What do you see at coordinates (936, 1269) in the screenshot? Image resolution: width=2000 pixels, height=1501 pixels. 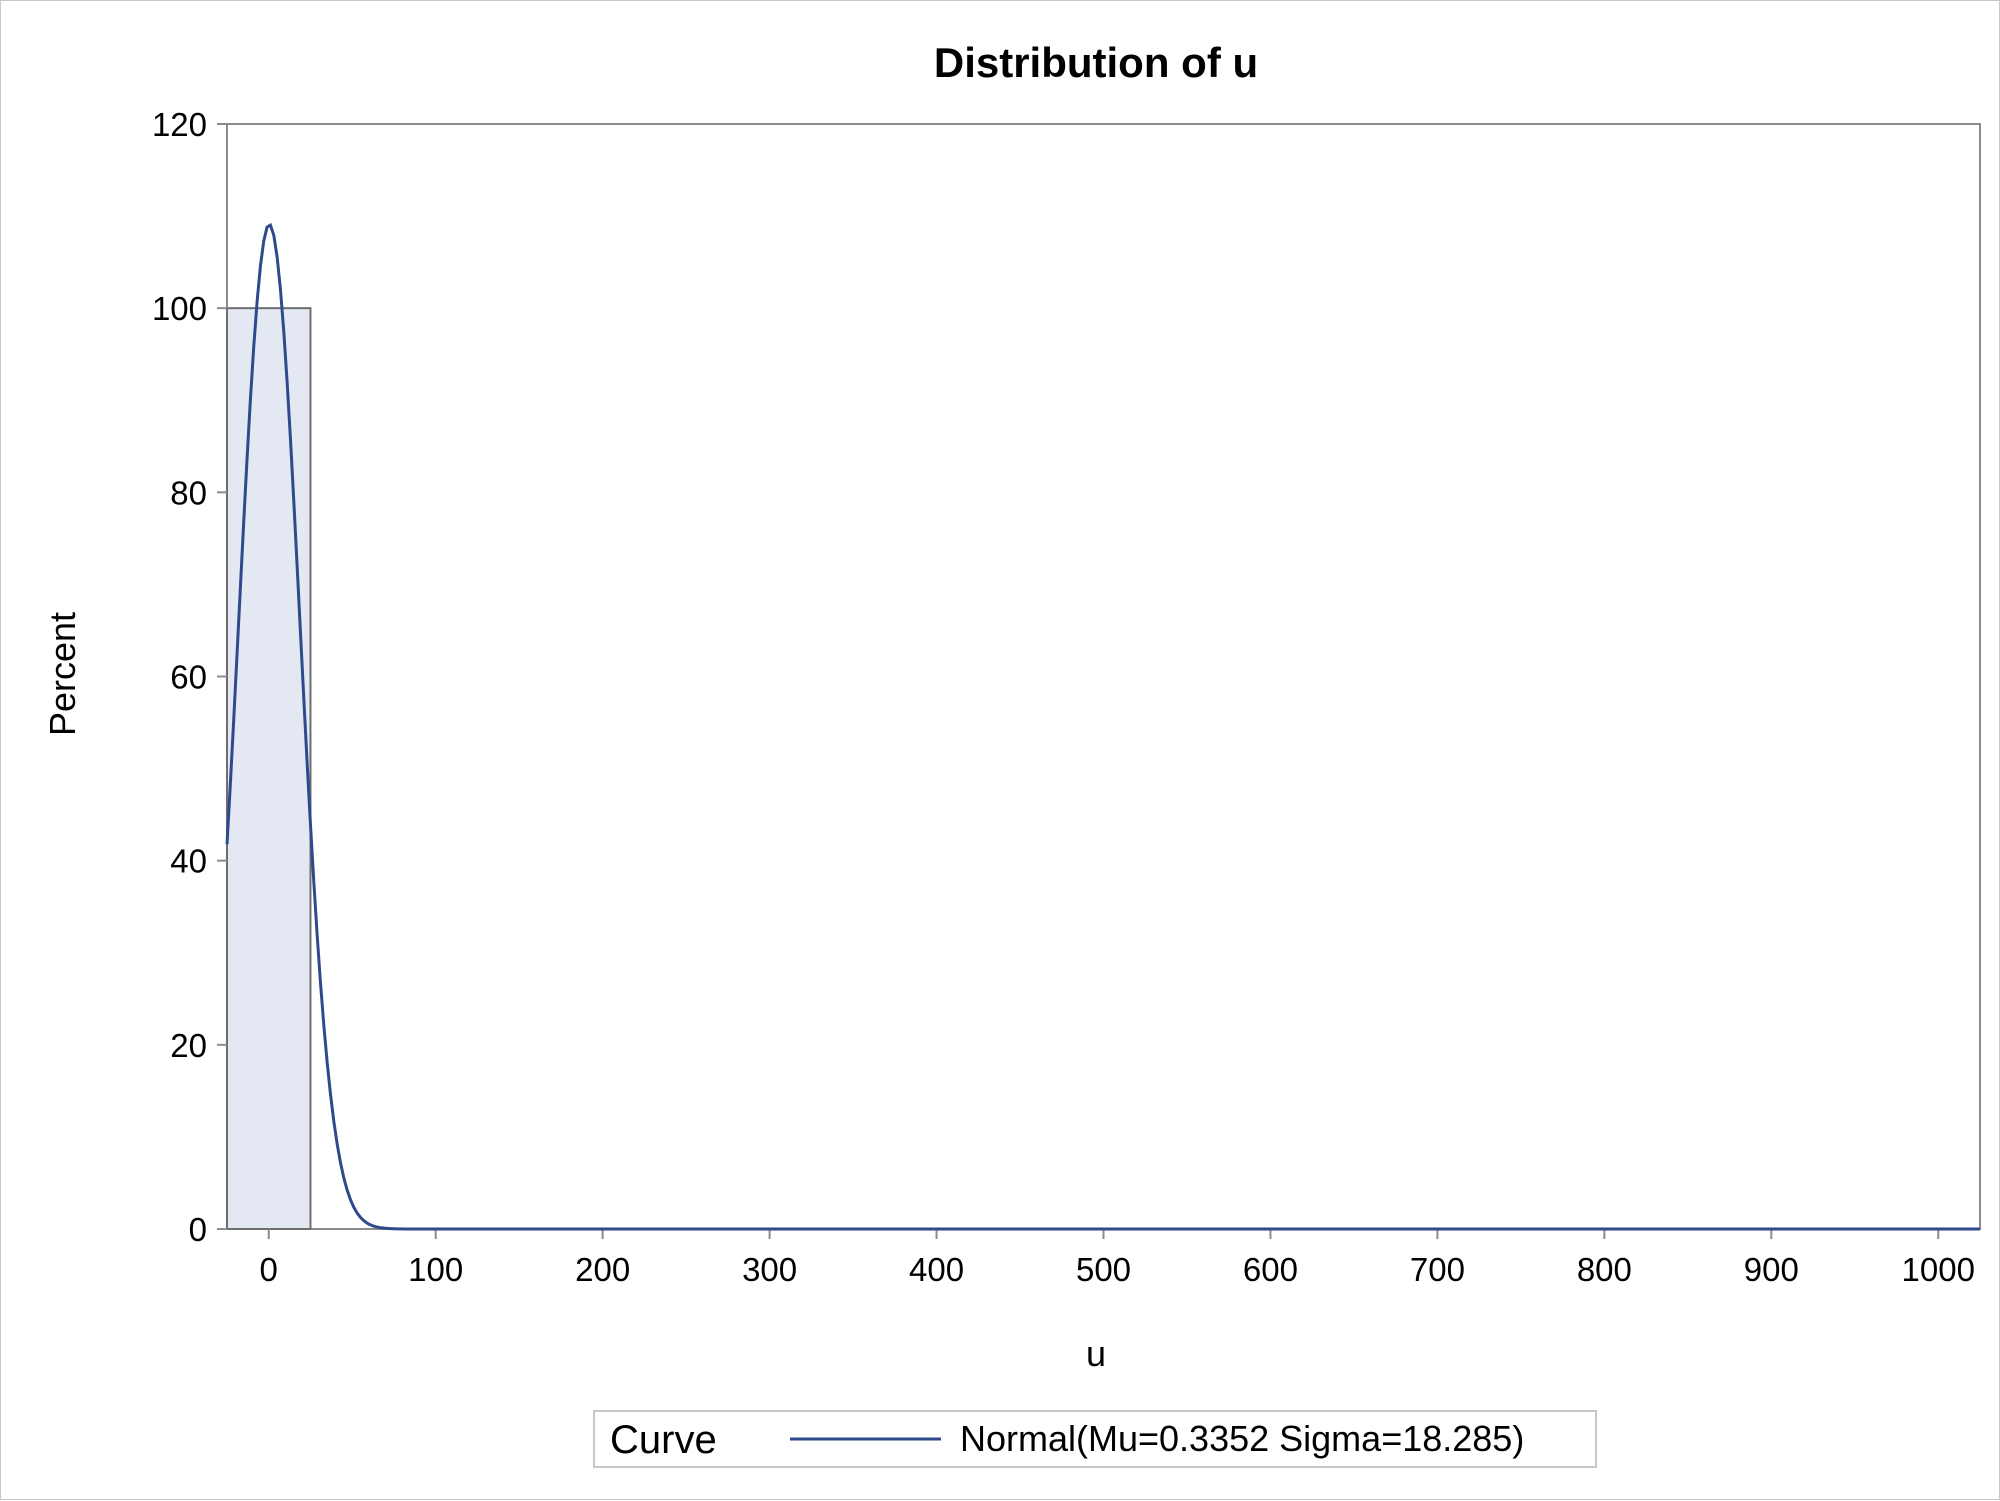 I see `x-tick-label-400: 400` at bounding box center [936, 1269].